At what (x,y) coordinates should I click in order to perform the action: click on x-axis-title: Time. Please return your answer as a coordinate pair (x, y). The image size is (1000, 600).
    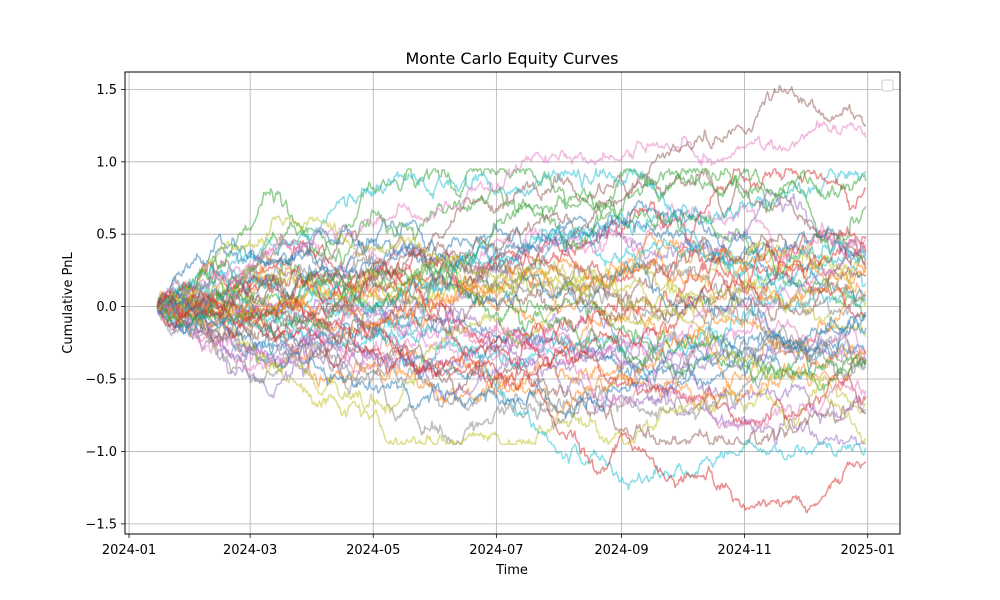
    Looking at the image, I should click on (511, 570).